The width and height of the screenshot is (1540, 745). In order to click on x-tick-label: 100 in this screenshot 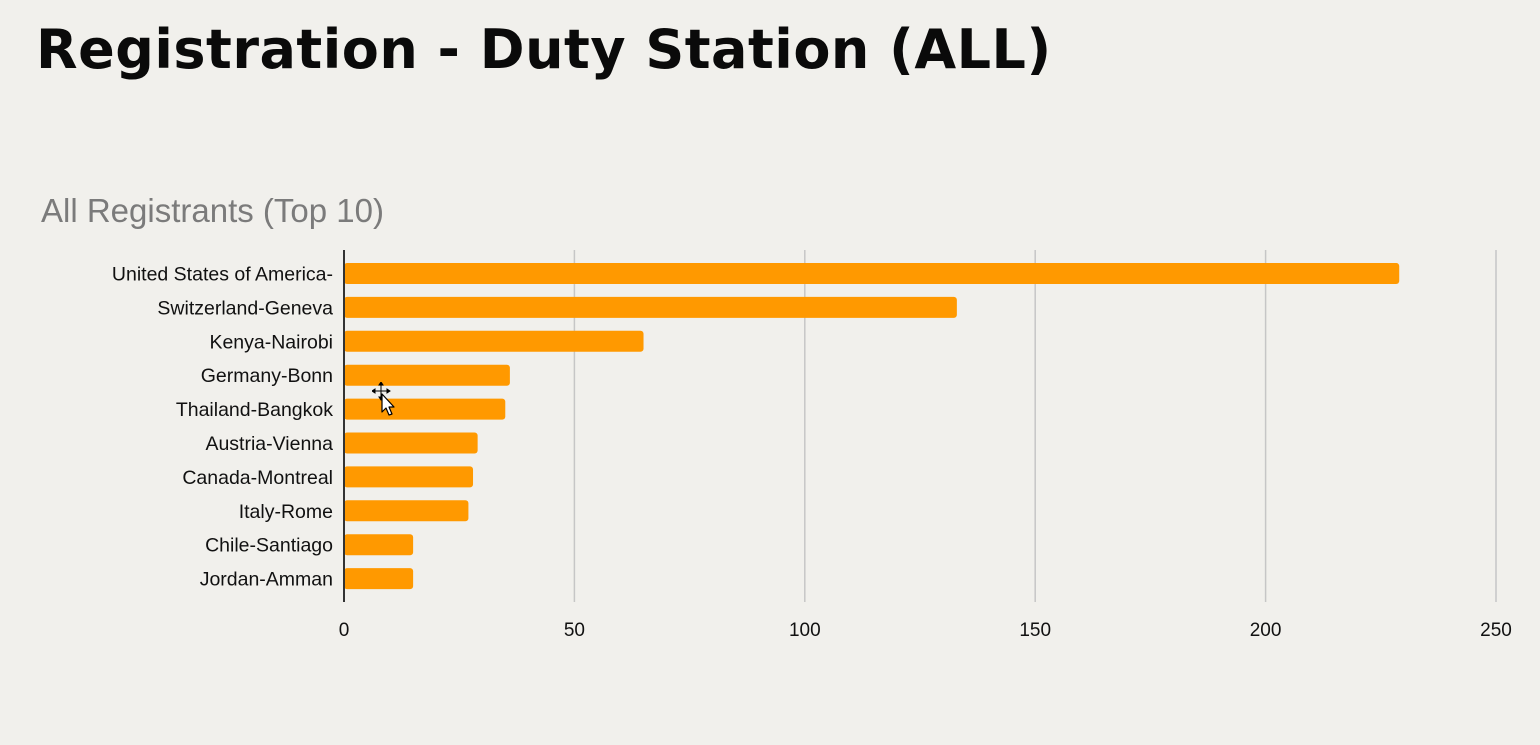, I will do `click(805, 630)`.